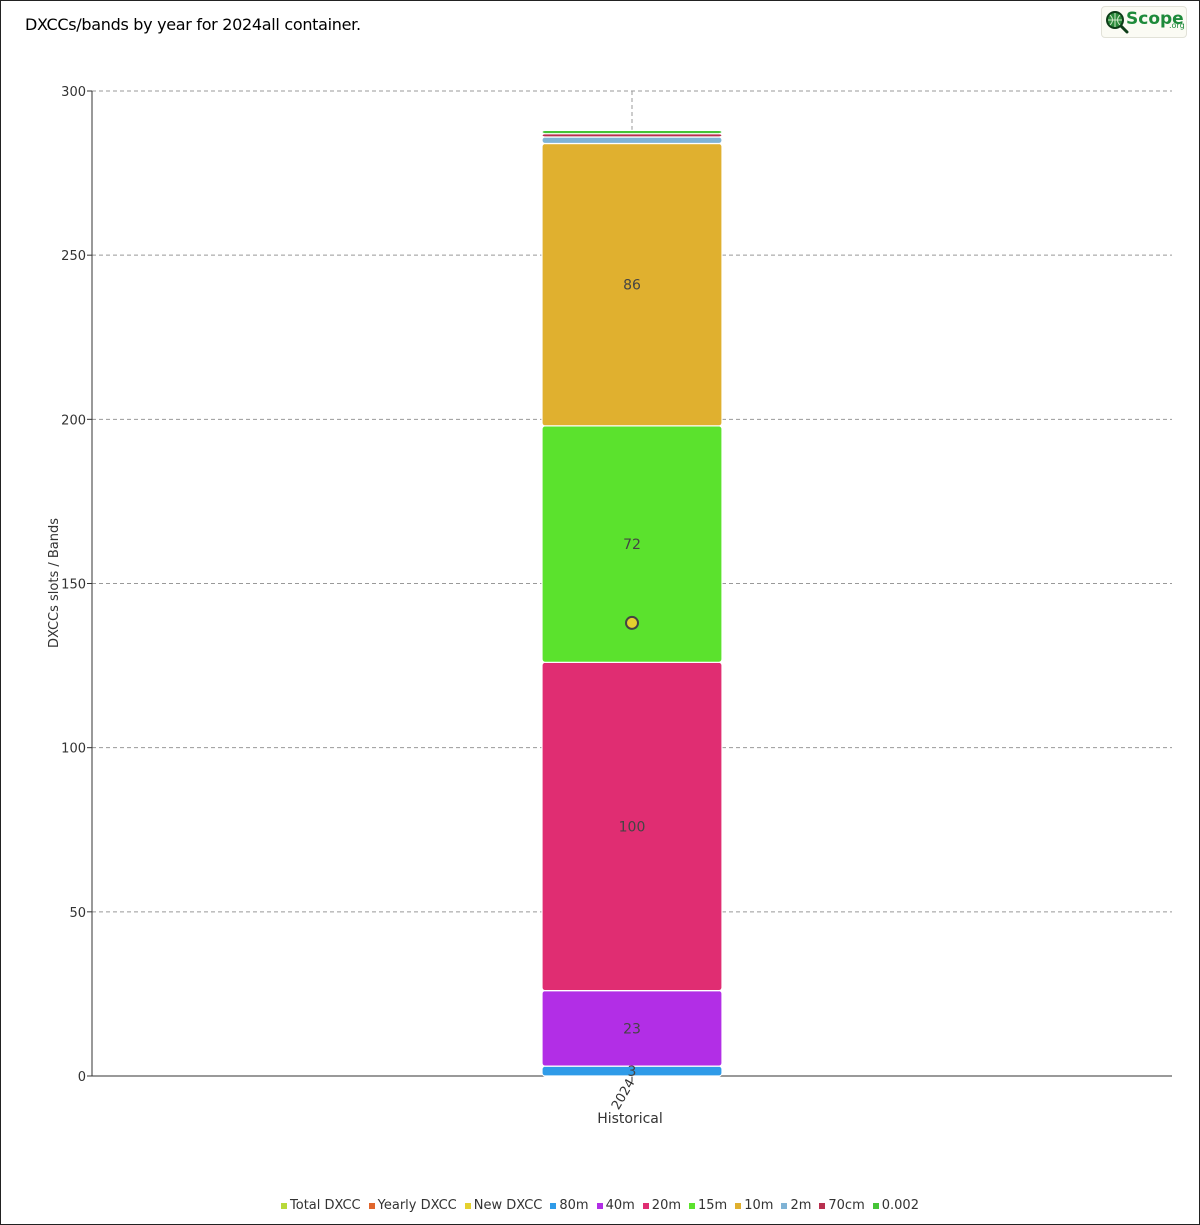  Describe the element at coordinates (630, 1119) in the screenshot. I see `x-axis-label: Historical` at that location.